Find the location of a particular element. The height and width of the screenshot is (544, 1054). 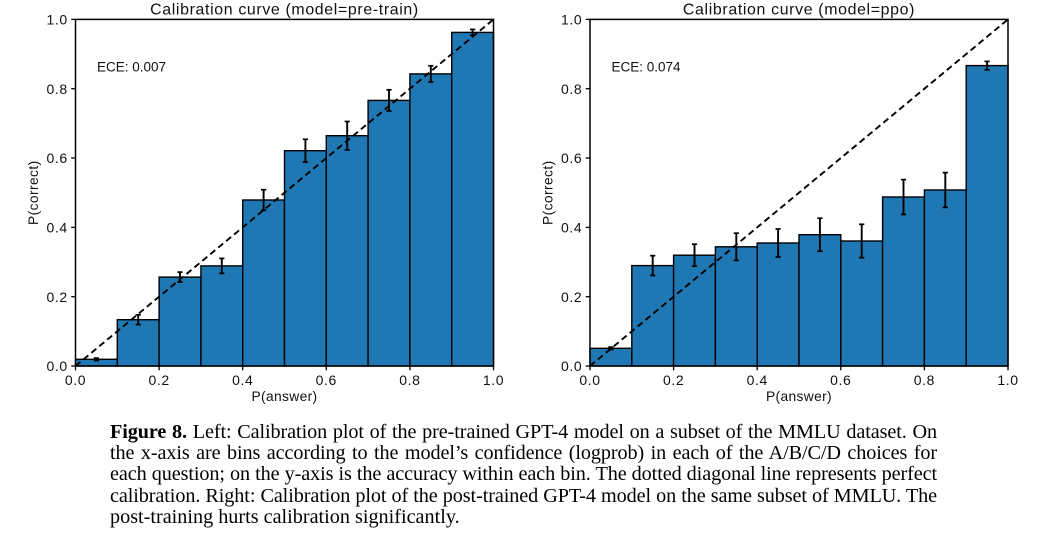

svg-text:Calibration curve (model=pre-t: Calibration curve (model=pre-train) is located at coordinates (284, 9).